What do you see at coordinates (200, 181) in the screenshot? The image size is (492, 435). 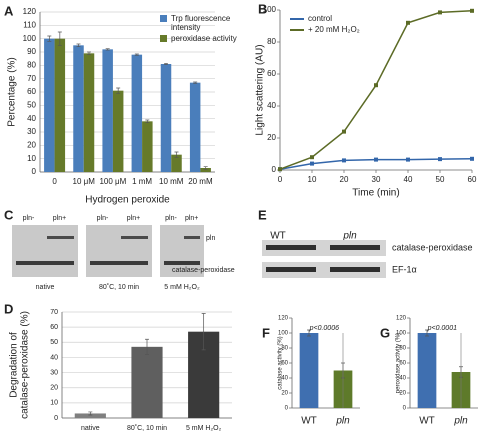 I see `x-tick-label: 20 mM` at bounding box center [200, 181].